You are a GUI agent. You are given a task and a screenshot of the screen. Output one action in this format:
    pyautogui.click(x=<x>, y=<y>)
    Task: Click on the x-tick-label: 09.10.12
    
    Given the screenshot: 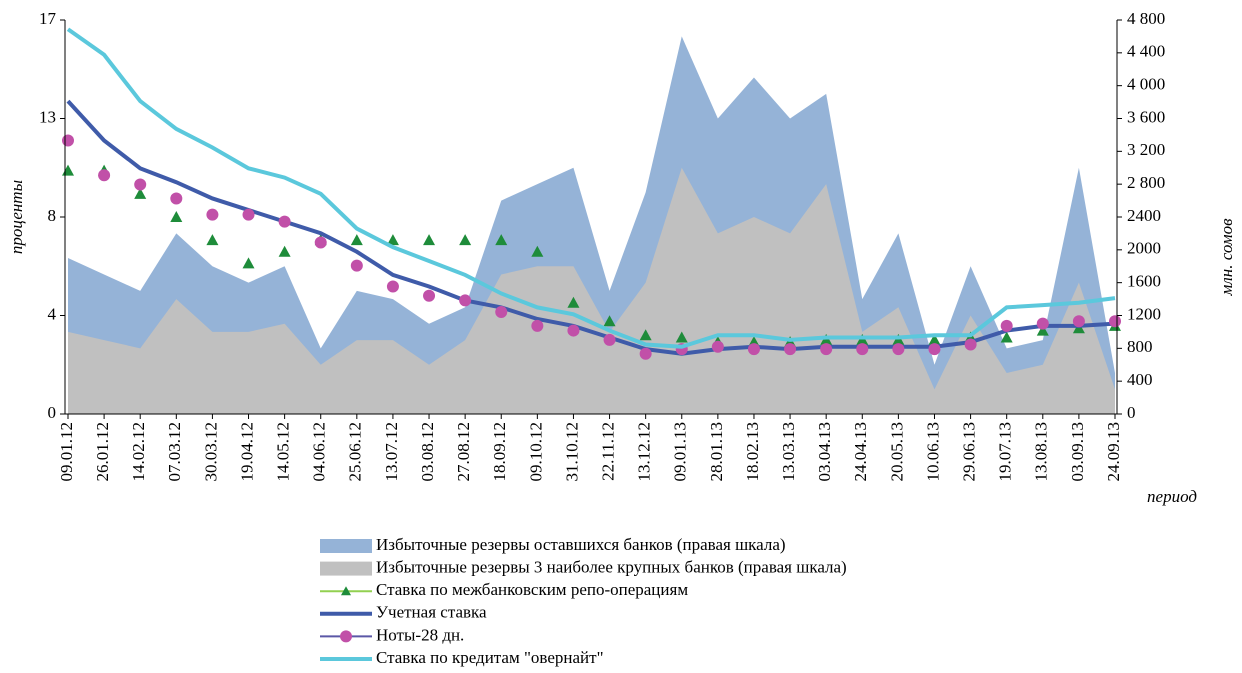 What is the action you would take?
    pyautogui.click(x=535, y=452)
    